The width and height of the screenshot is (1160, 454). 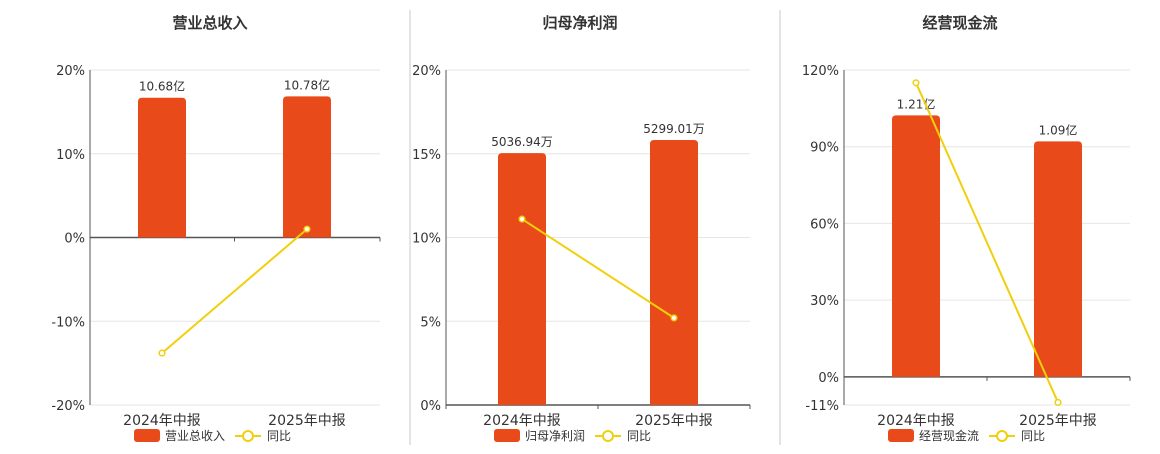 What do you see at coordinates (916, 103) in the screenshot?
I see `bar-data-label: 1.21亿` at bounding box center [916, 103].